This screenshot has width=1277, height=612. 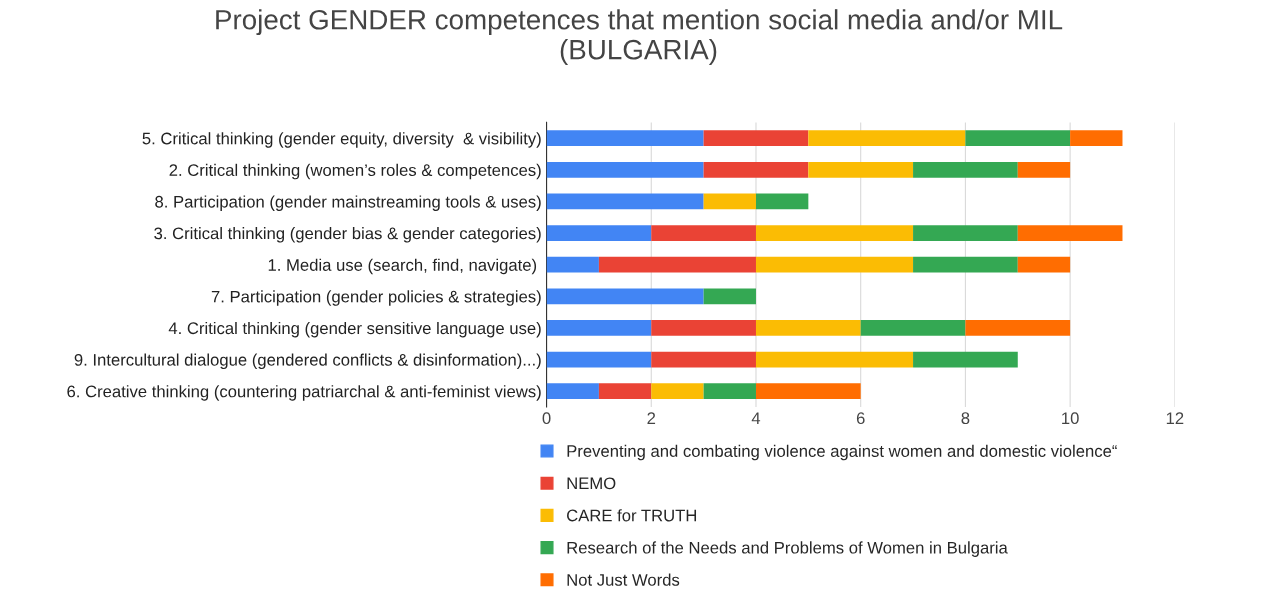 What do you see at coordinates (402, 266) in the screenshot?
I see `y-tick-label: 1. Media use (search, find, navigate)` at bounding box center [402, 266].